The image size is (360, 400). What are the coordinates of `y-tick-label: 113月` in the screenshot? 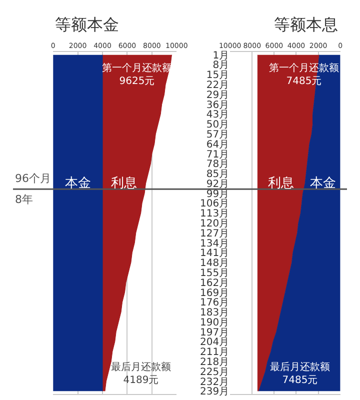 It's located at (215, 214).